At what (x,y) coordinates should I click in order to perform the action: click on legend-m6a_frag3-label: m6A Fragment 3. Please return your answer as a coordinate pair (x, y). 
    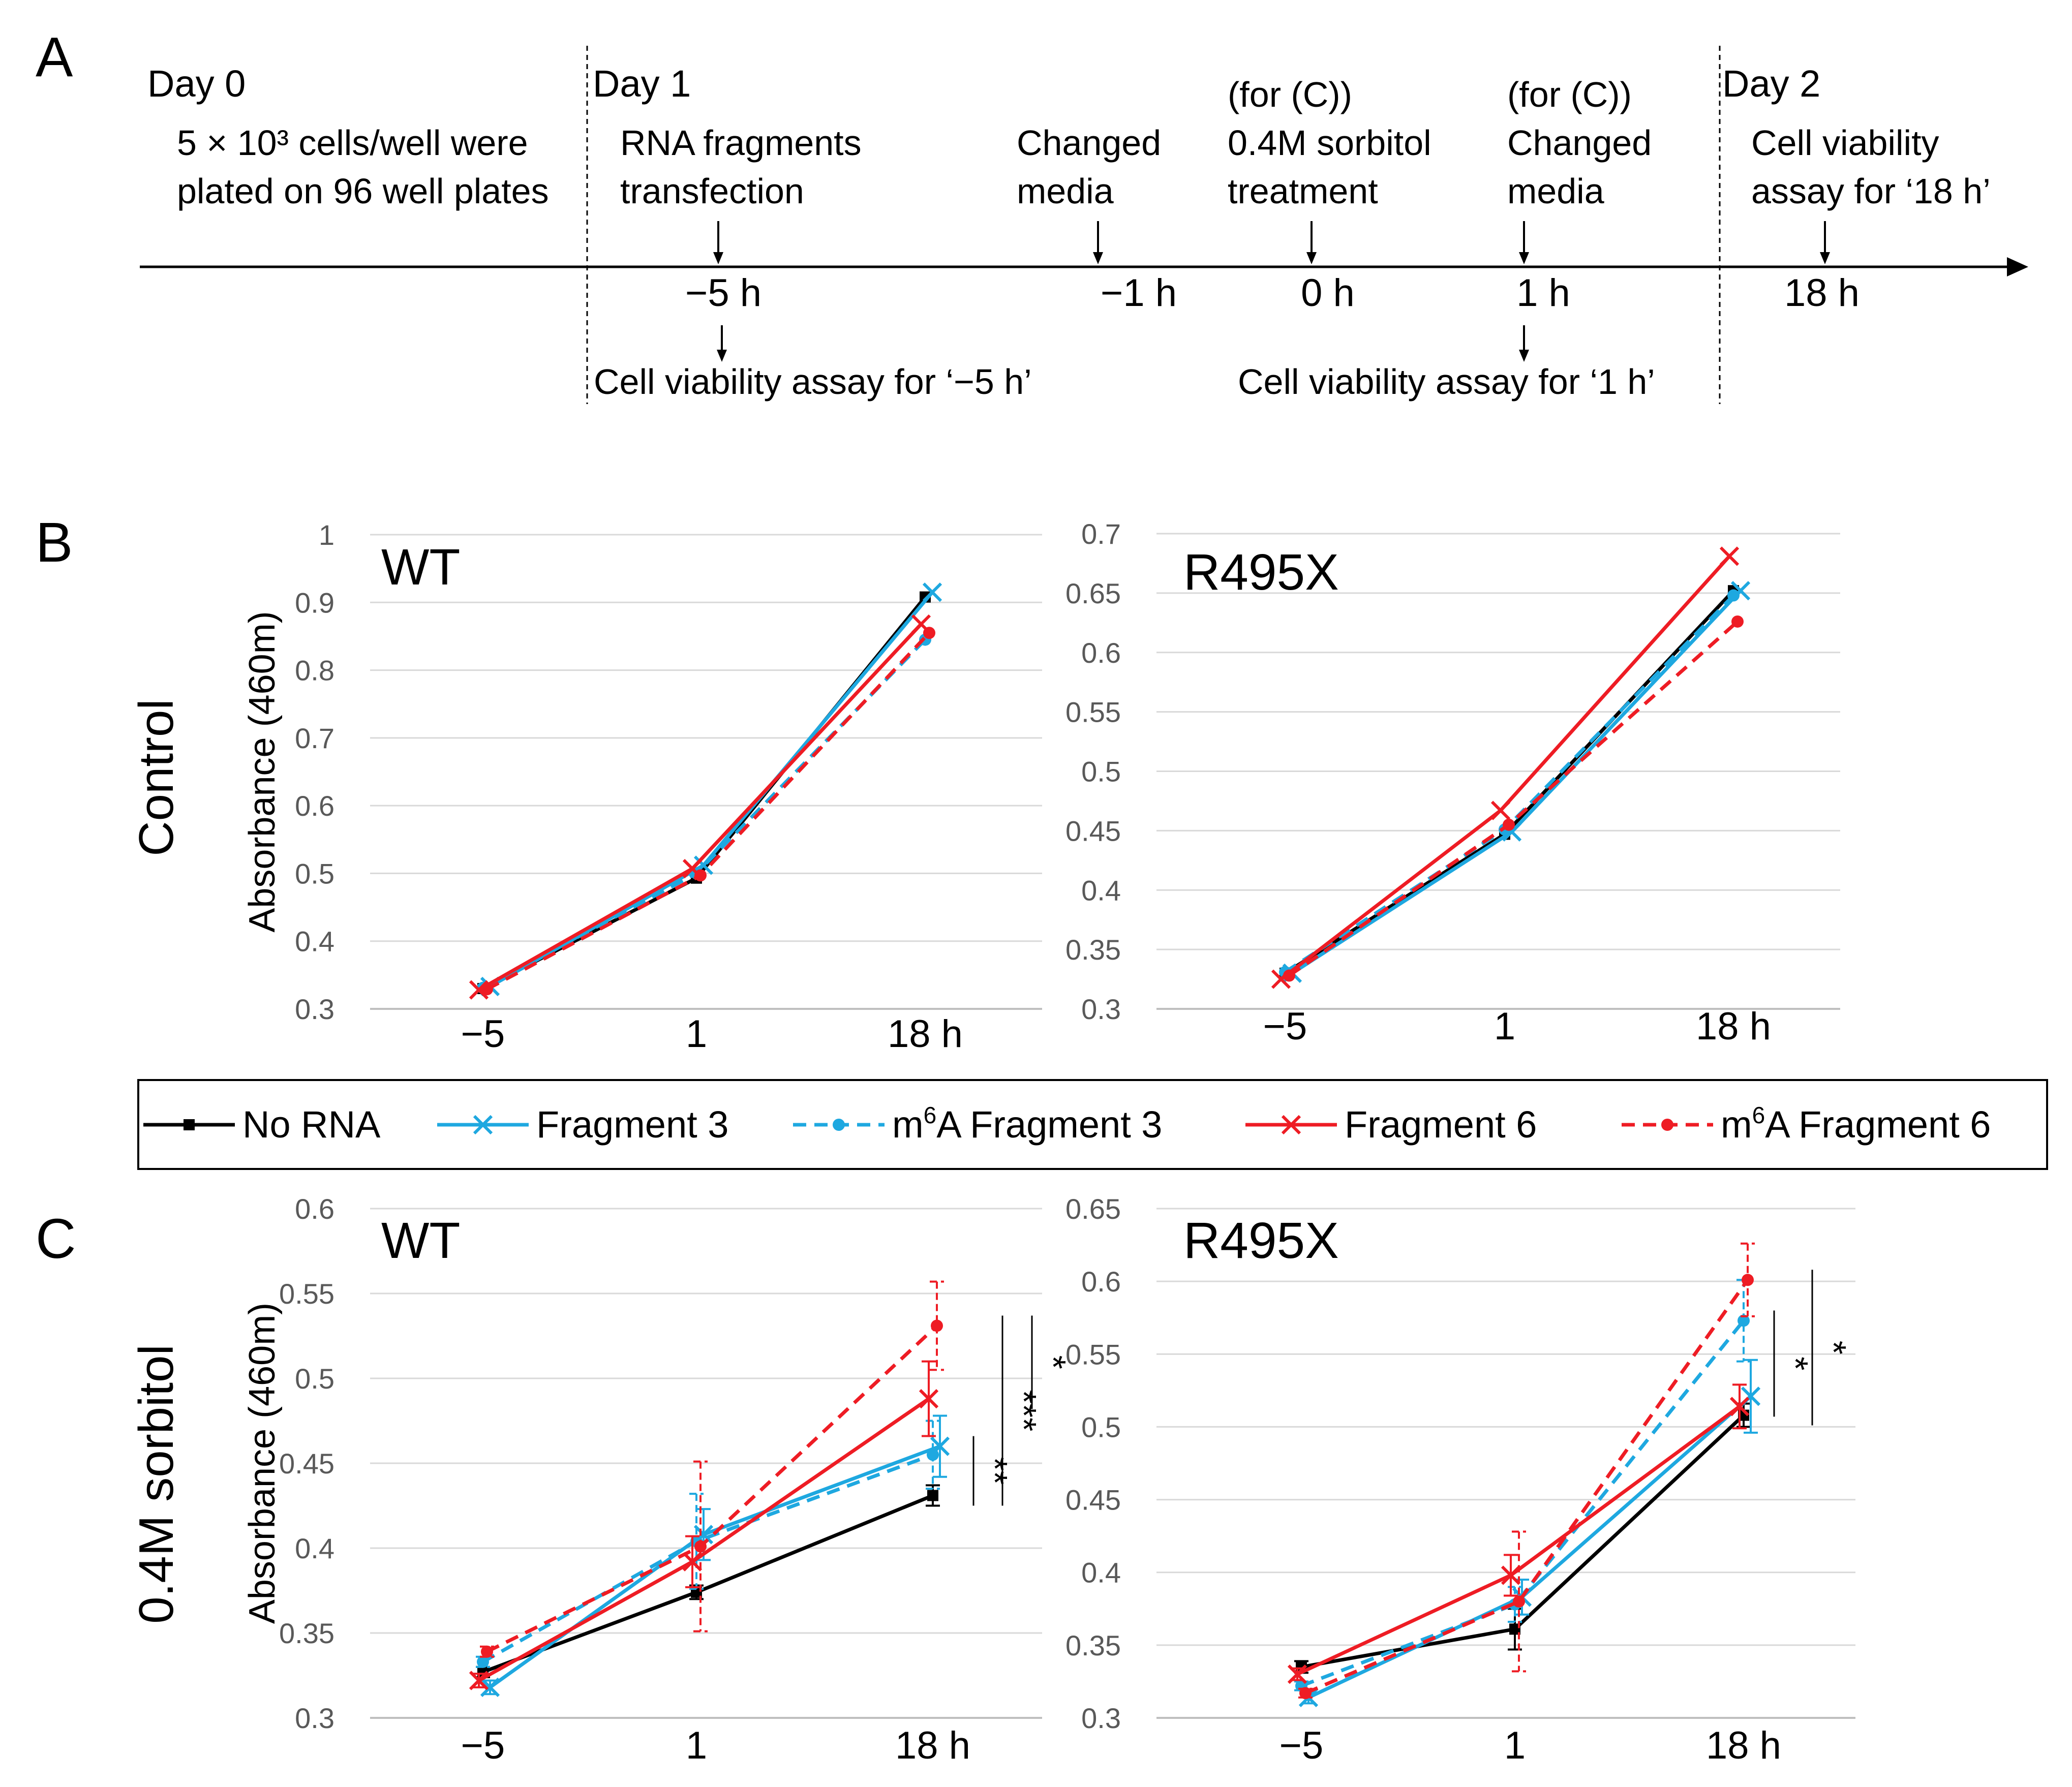
    Looking at the image, I should click on (1027, 1124).